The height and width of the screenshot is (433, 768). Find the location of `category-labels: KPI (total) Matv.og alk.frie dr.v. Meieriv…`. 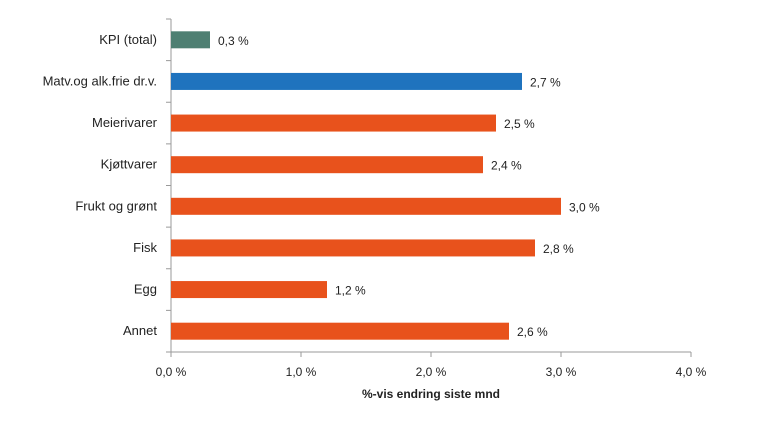

category-labels: KPI (total) Matv.og alk.frie dr.v. Meieriv… is located at coordinates (100, 185).